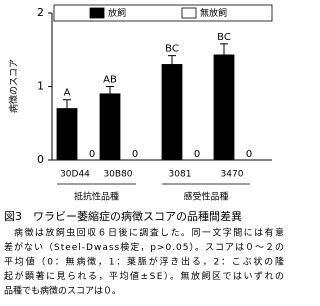 The image size is (320, 306). I want to click on significance-letter: A, so click(67, 93).